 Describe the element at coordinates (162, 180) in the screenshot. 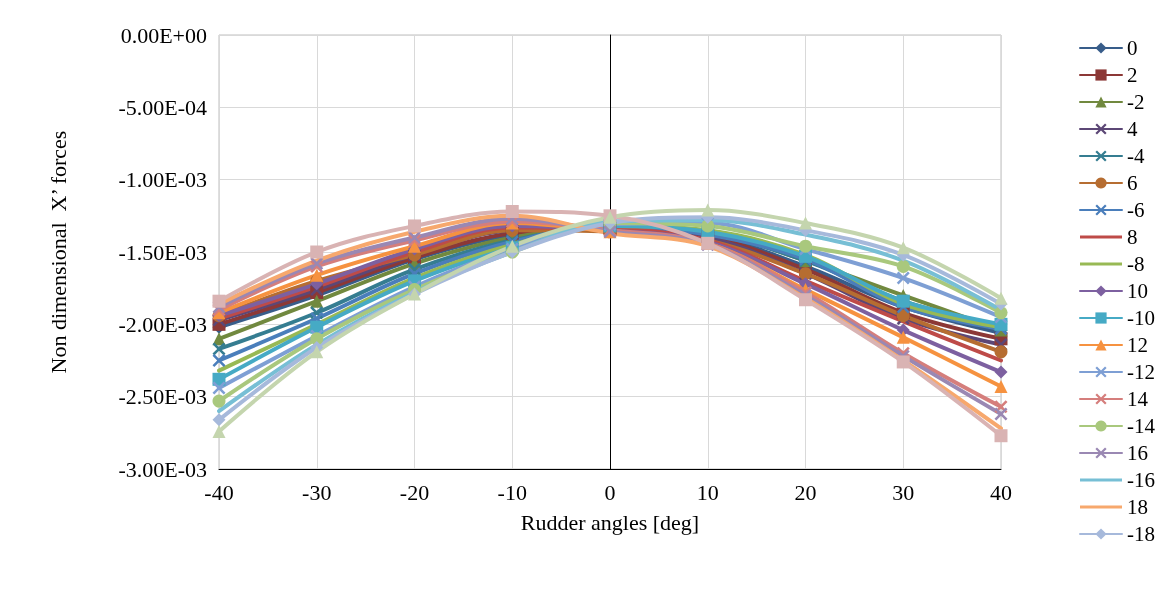

I see `y-tick-label: -1.00E-03` at that location.